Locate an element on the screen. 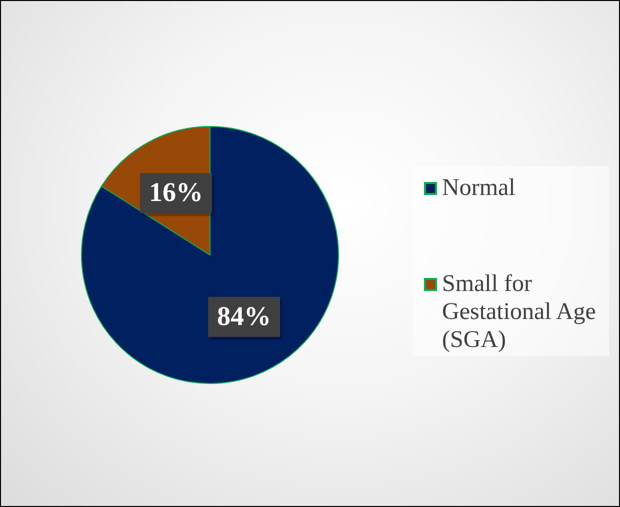  legend-label: Small for Gestational Age (SGA) is located at coordinates (519, 312).